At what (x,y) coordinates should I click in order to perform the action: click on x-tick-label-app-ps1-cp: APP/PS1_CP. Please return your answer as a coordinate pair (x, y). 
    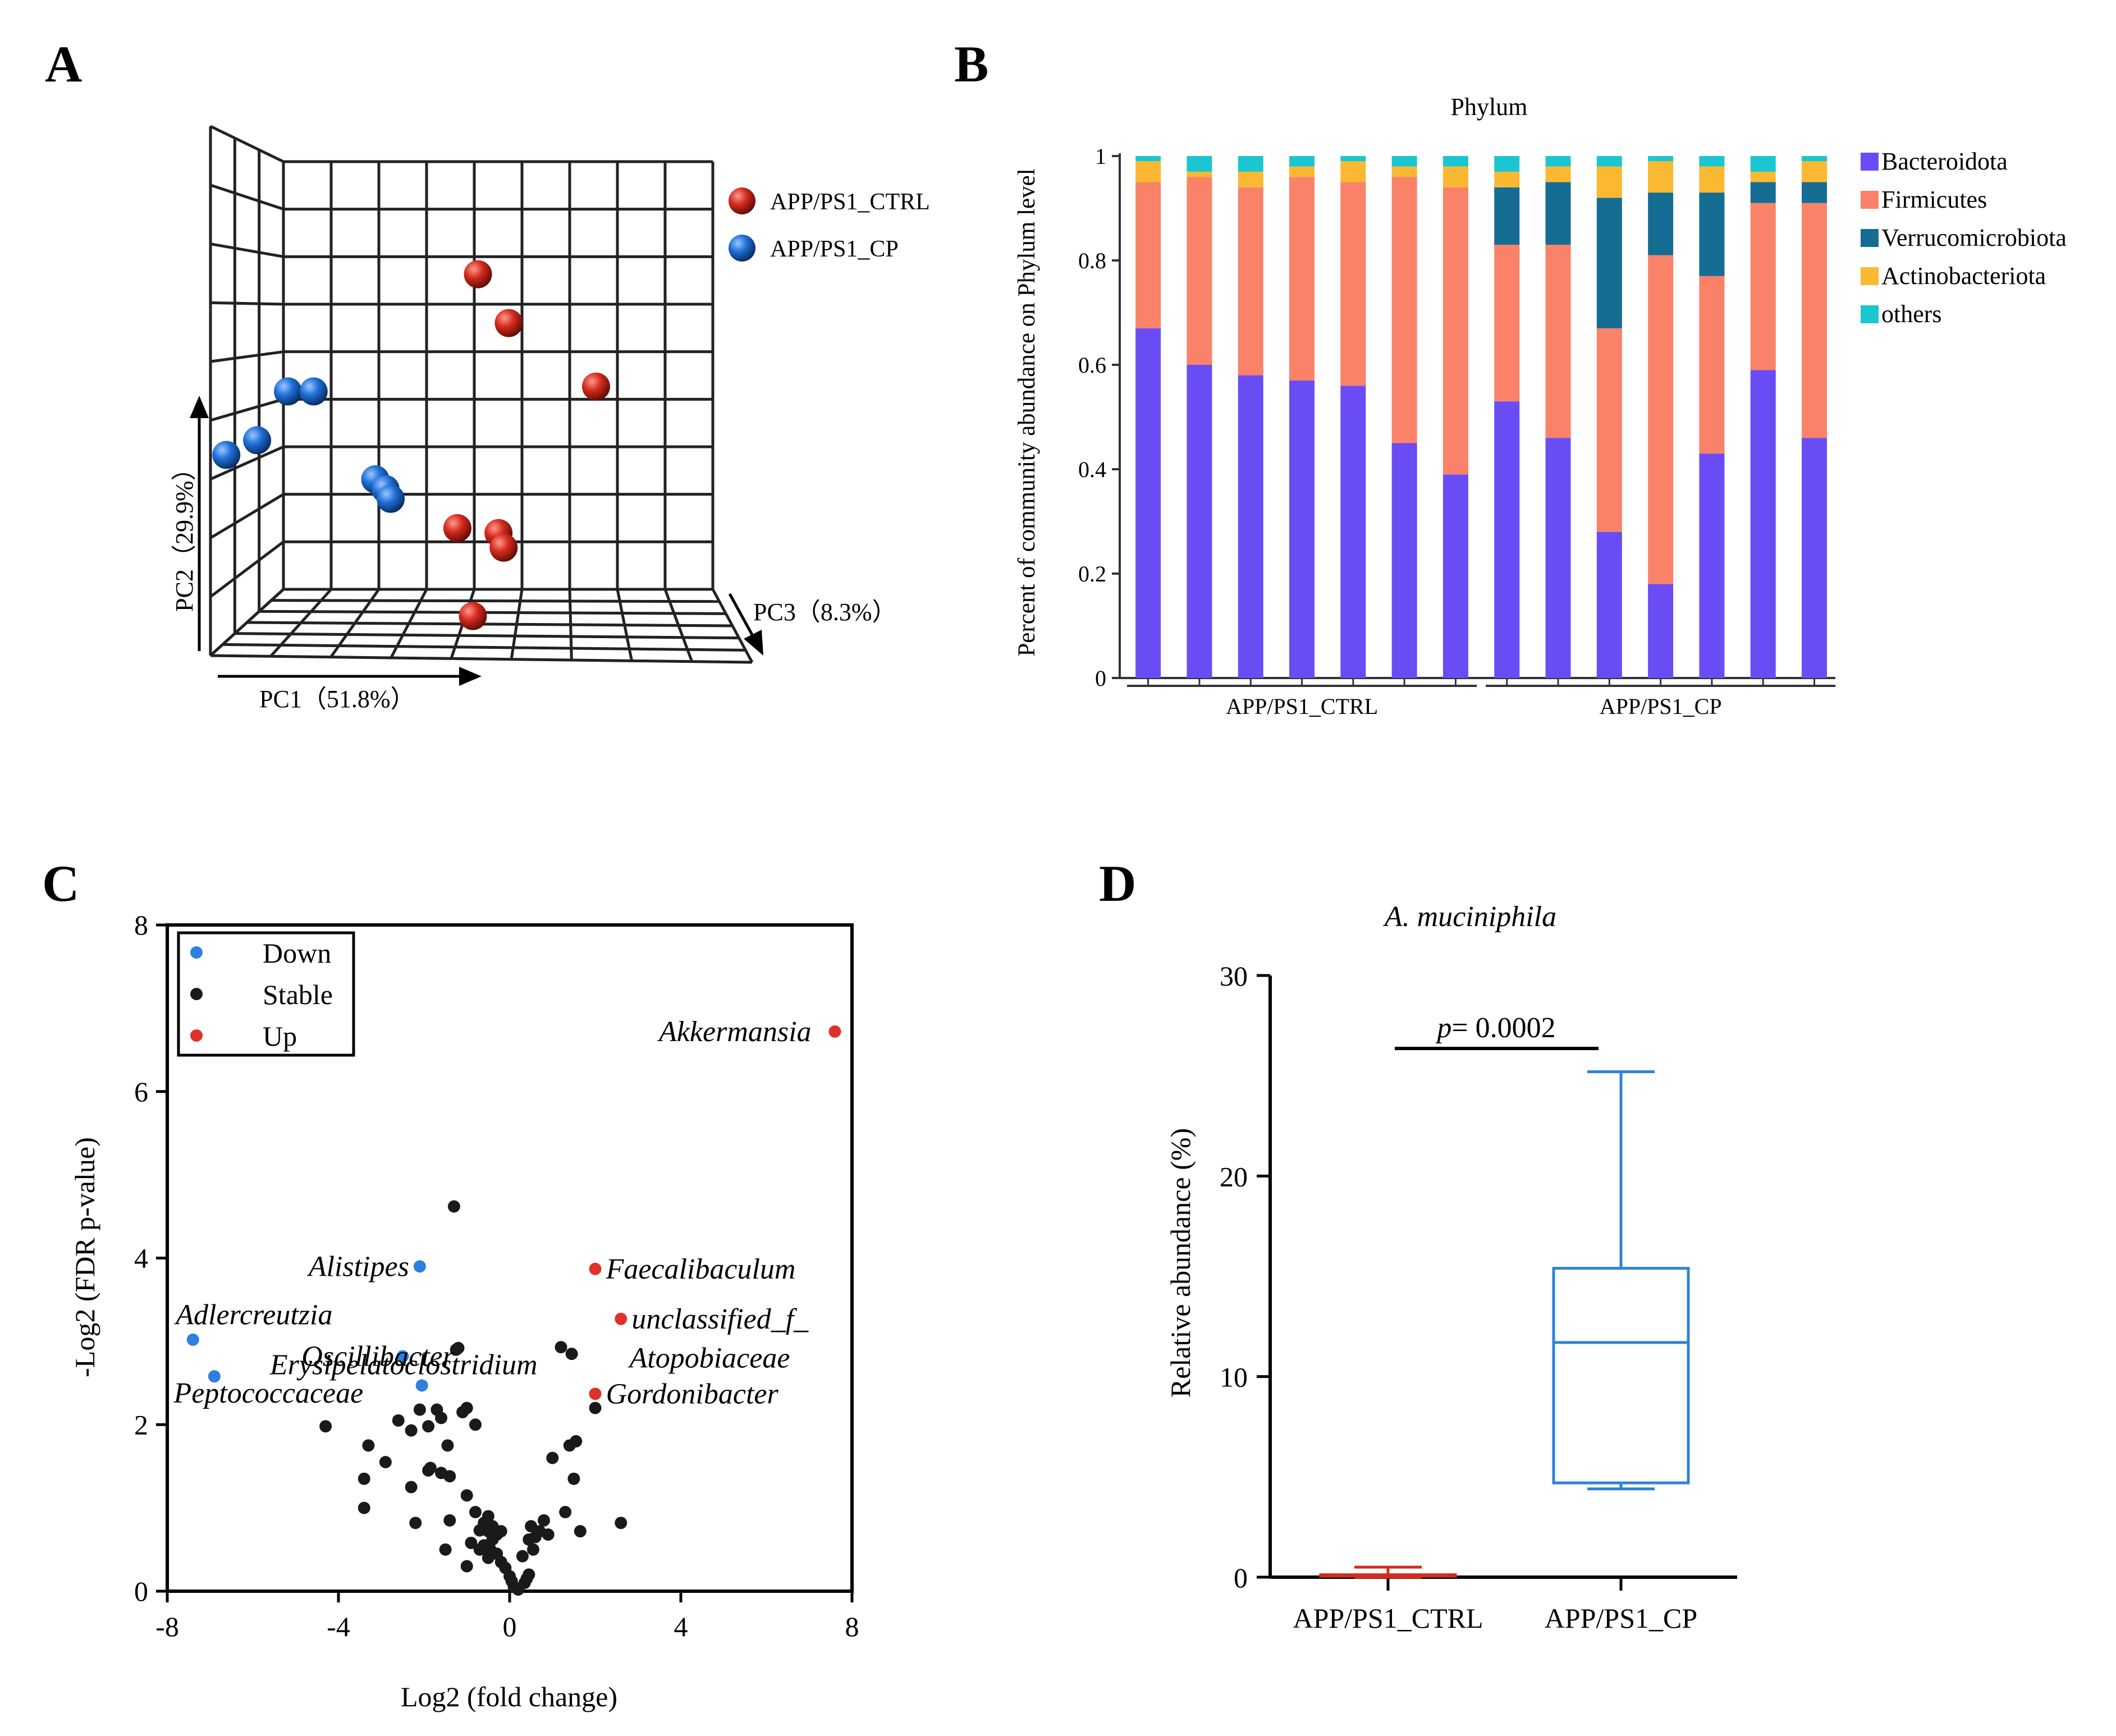
    Looking at the image, I should click on (1621, 1618).